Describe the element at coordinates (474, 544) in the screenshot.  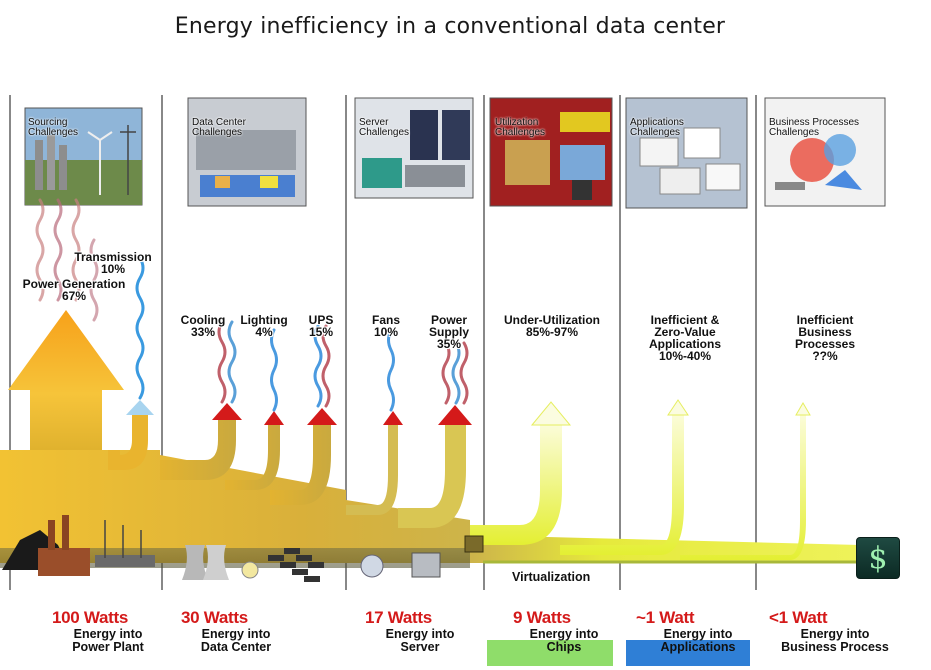
I see `virtualization-chip` at that location.